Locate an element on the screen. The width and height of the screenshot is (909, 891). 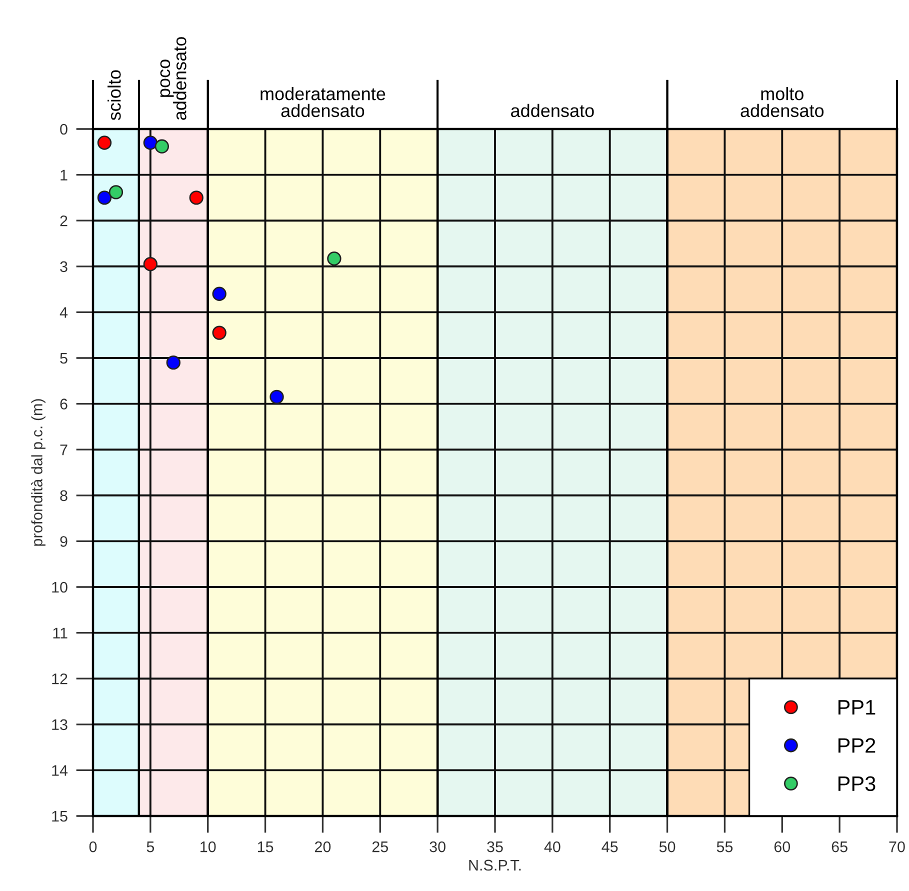
band-label: molto addensato is located at coordinates (782, 102).